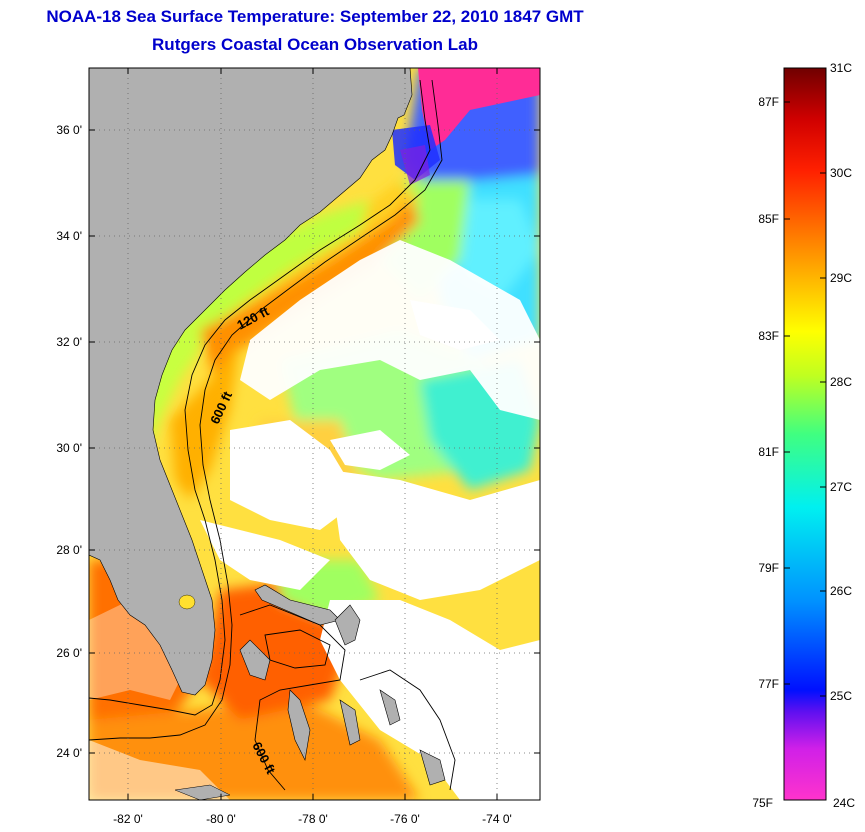  I want to click on lon-tick-label: -74 0', so click(497, 819).